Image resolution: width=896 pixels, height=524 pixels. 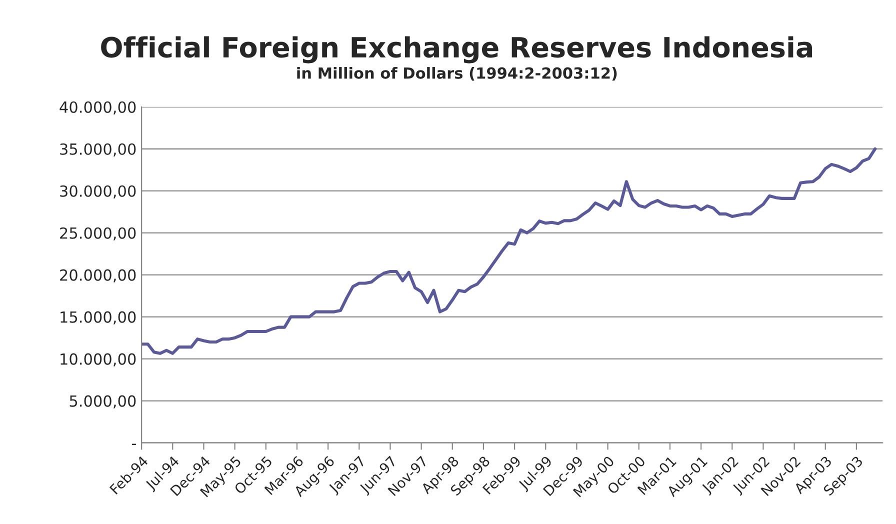 I want to click on y-tick-label: 5.000,00, so click(x=103, y=401).